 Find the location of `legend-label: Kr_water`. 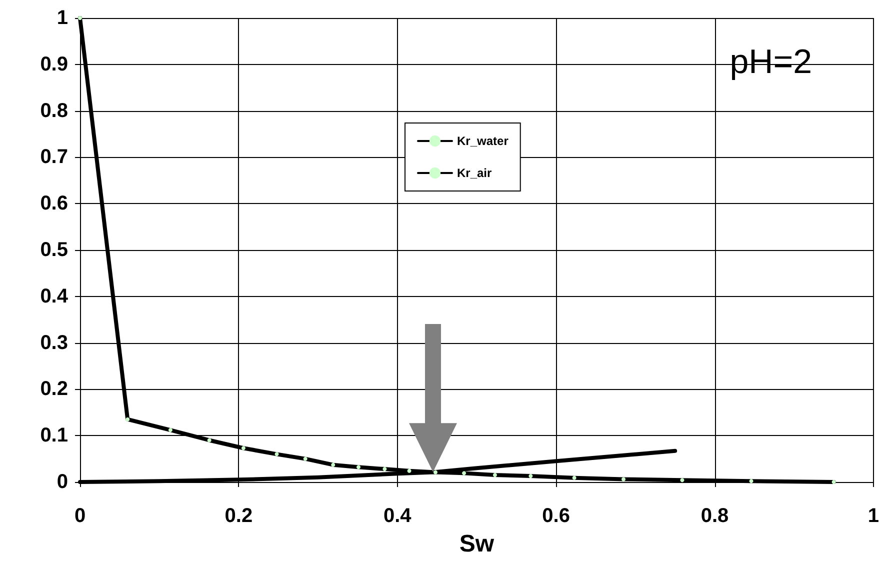

legend-label: Kr_water is located at coordinates (483, 141).